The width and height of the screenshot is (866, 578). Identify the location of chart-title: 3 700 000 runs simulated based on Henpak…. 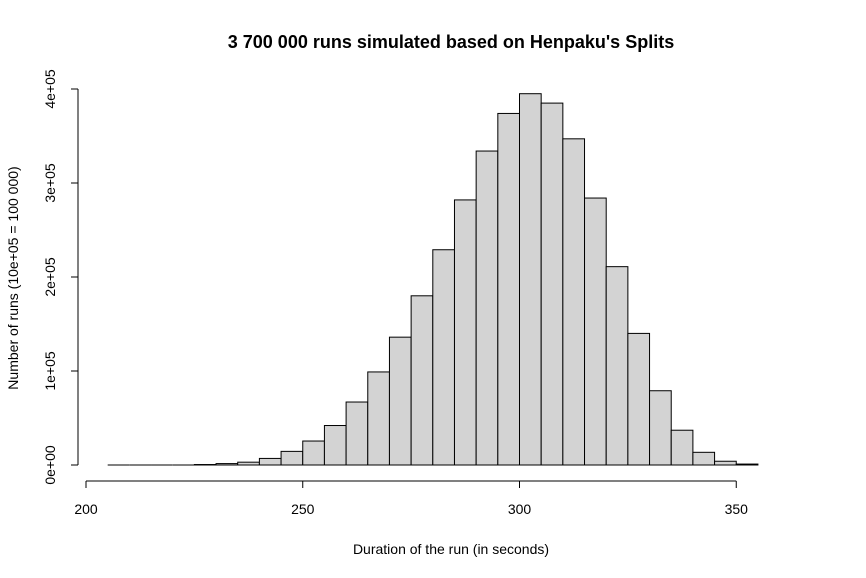
(451, 42).